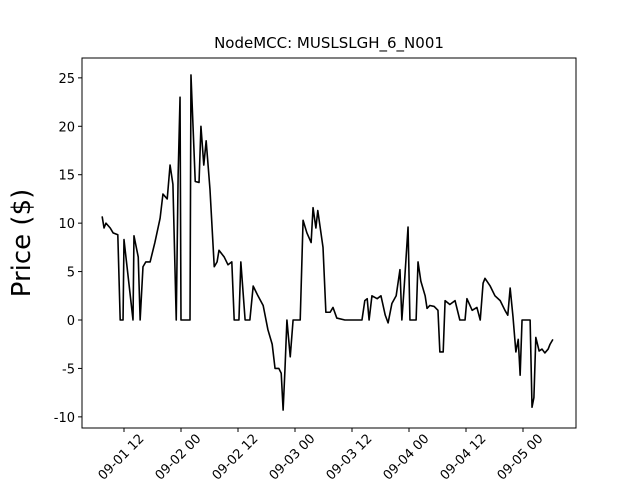 This screenshot has width=640, height=480. Describe the element at coordinates (66, 224) in the screenshot. I see `y-tick-label: 10` at that location.